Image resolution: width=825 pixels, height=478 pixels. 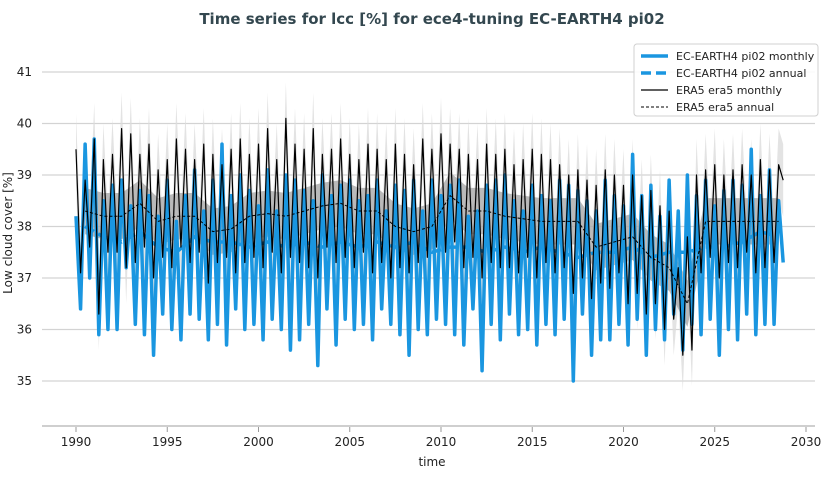 I want to click on y-ticks: 35 36 37 38 39 40 41, so click(x=24, y=226).